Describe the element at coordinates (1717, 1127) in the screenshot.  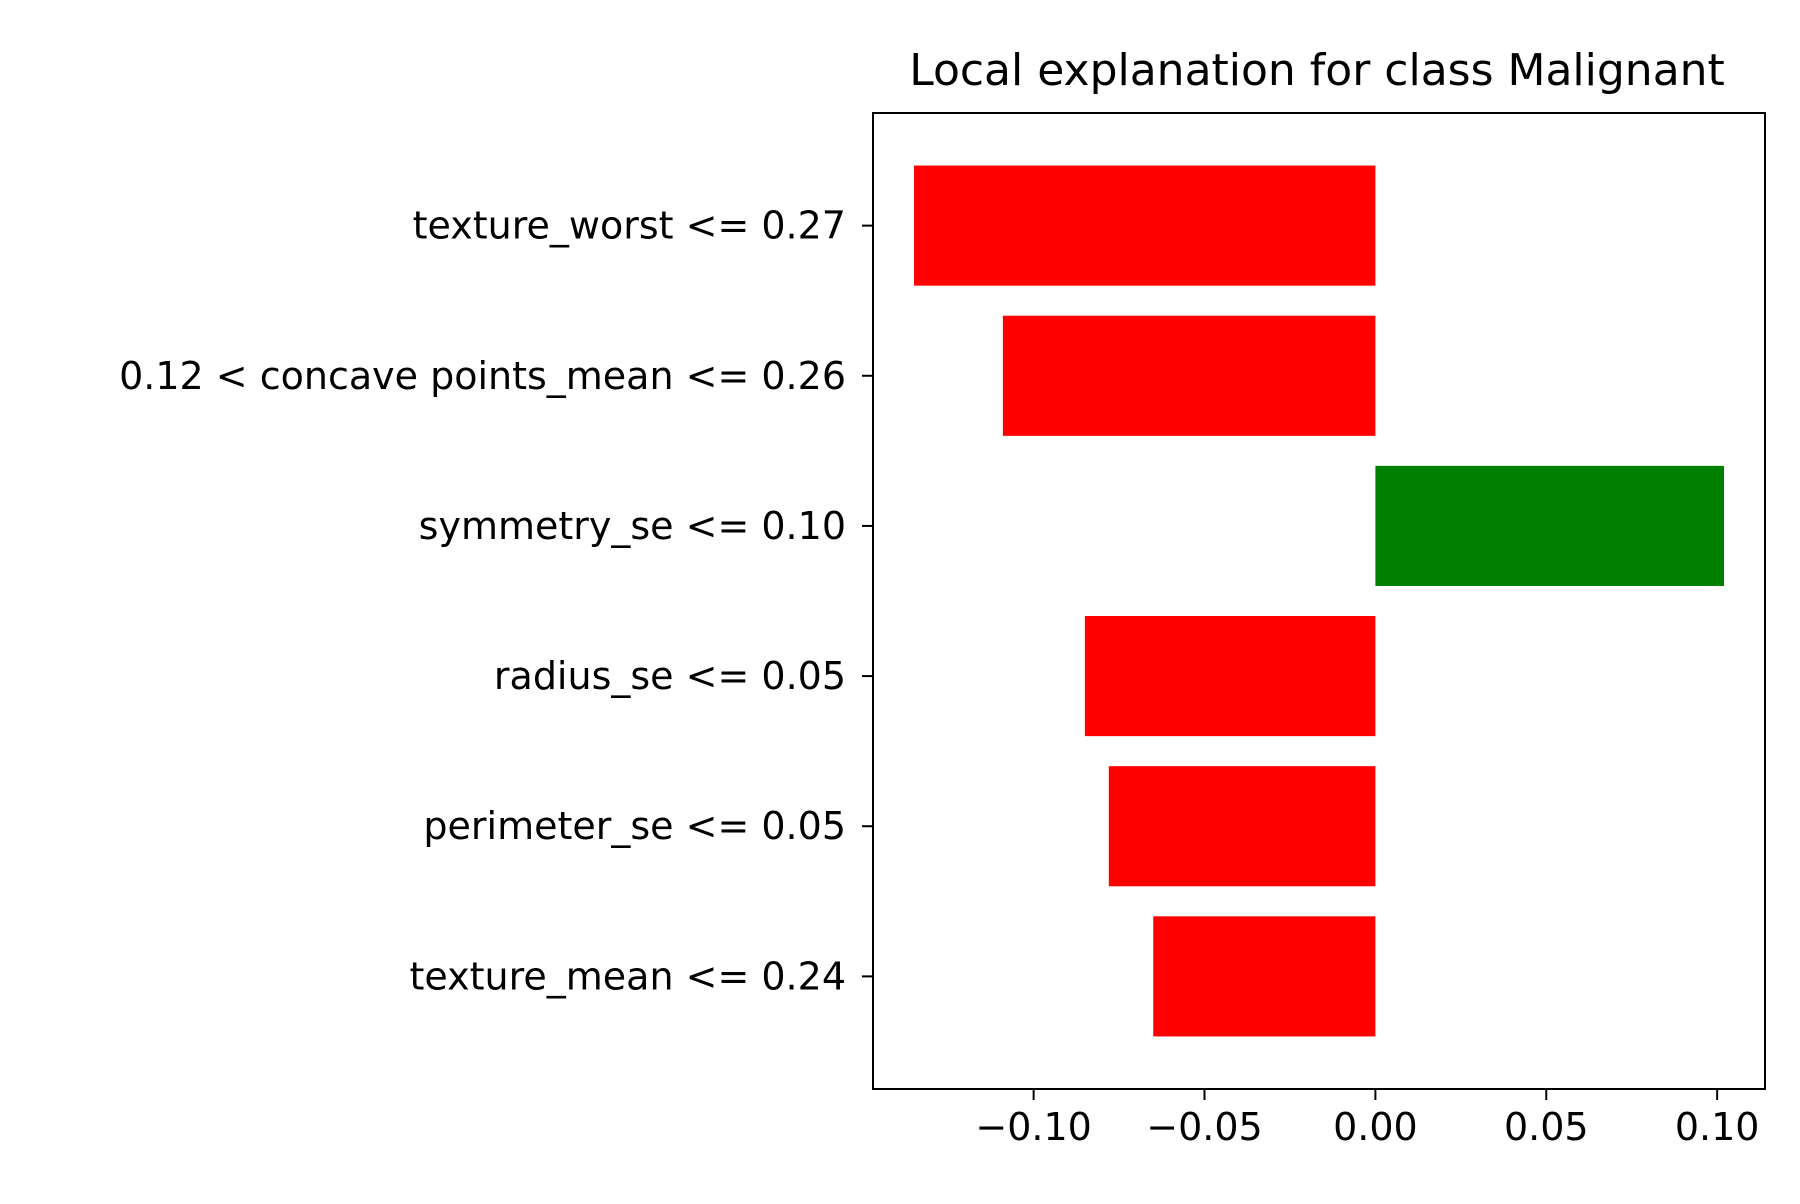
I see `x-tick-label-4: 0.10` at that location.